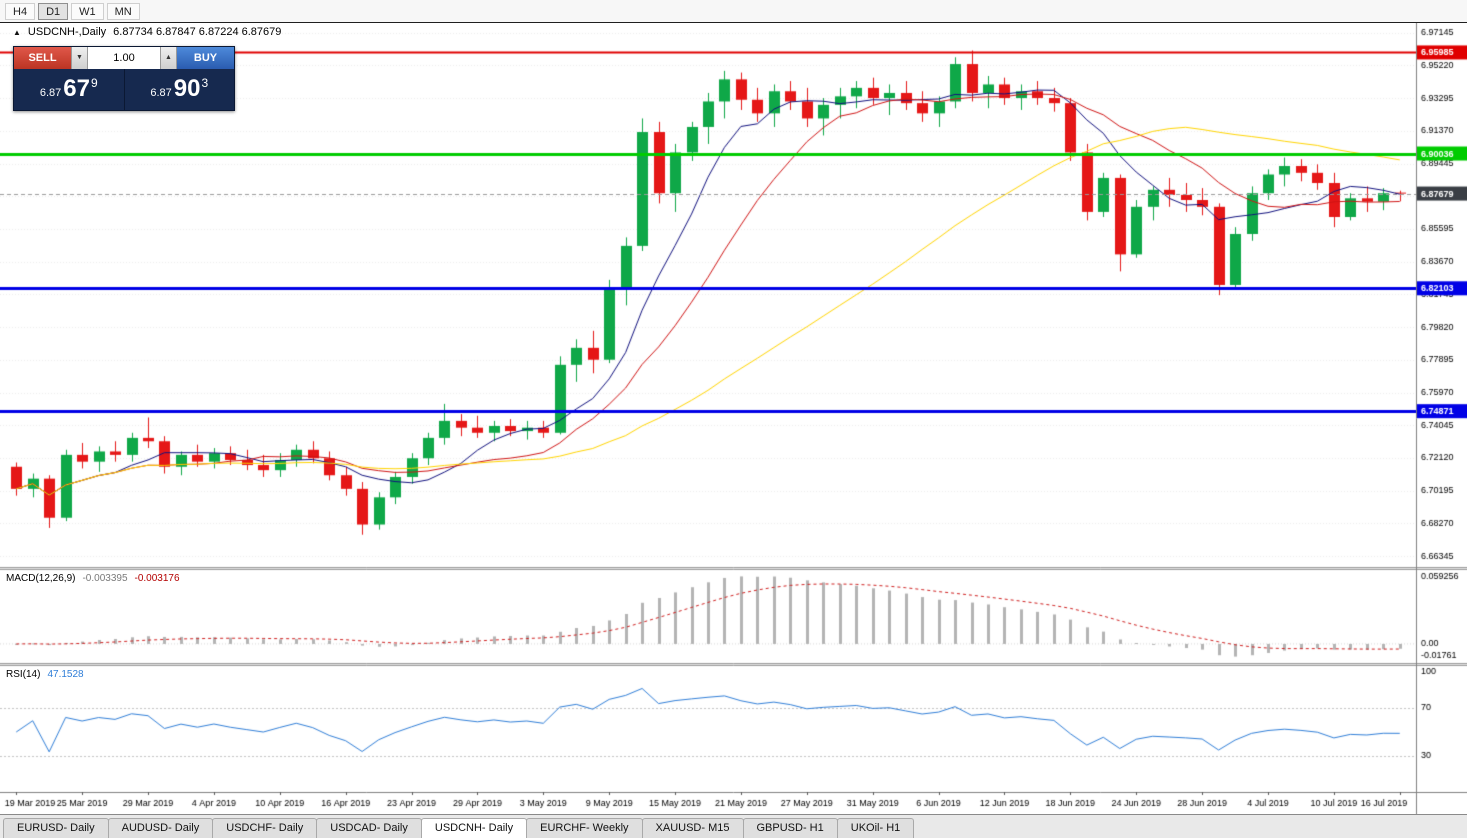  Describe the element at coordinates (161, 93) in the screenshot. I see `buy-price-prefix: 6.87` at that location.